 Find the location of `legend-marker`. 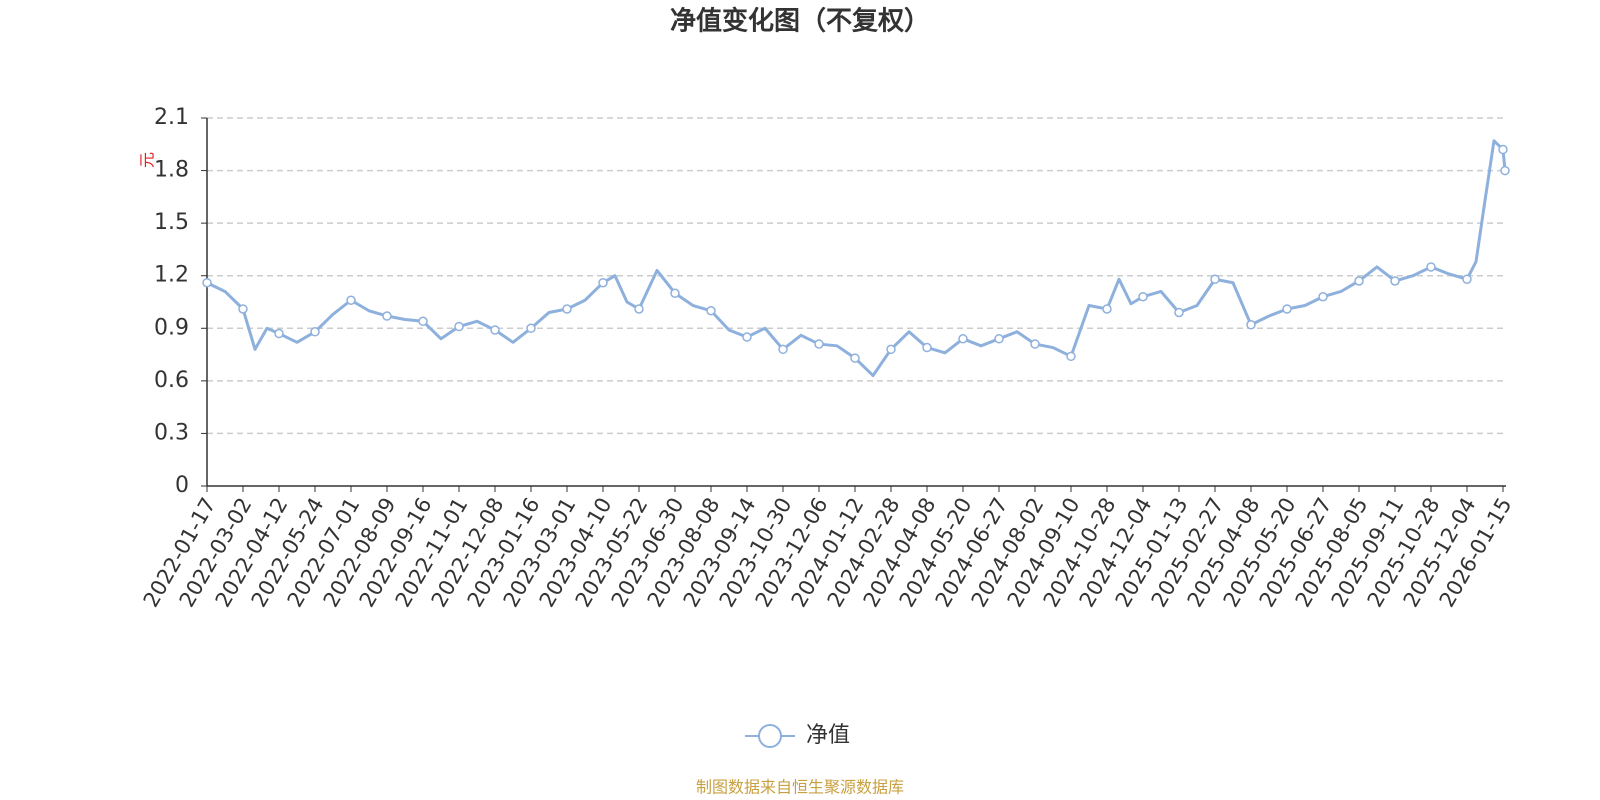

legend-marker is located at coordinates (770, 736).